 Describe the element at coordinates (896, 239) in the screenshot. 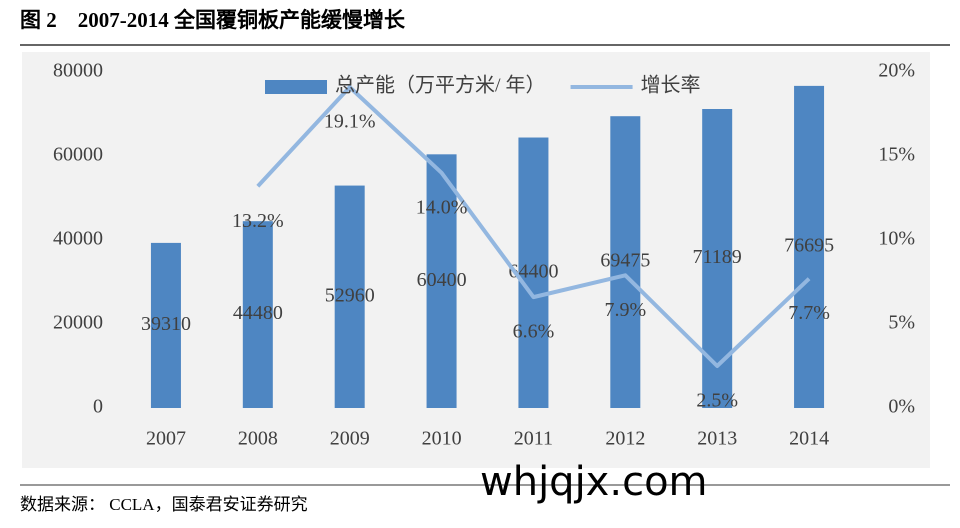

I see `y2-tick-label: 10%` at that location.